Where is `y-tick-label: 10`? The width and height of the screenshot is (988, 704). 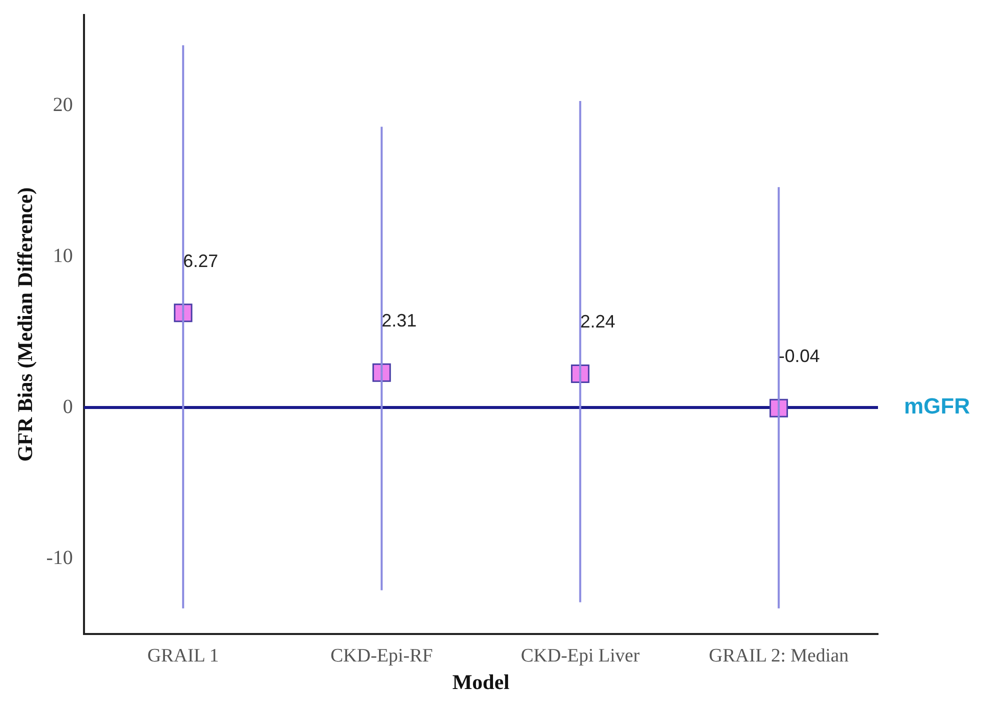
y-tick-label: 10 is located at coordinates (62, 255).